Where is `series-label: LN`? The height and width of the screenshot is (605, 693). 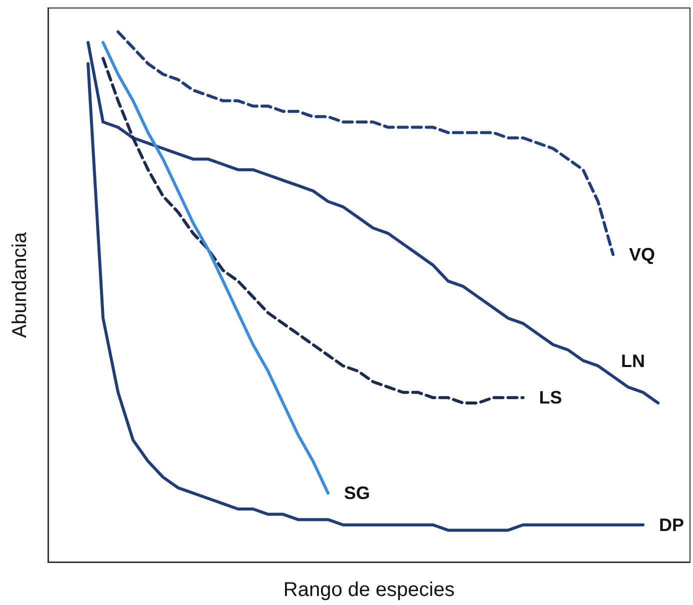
series-label: LN is located at coordinates (633, 360).